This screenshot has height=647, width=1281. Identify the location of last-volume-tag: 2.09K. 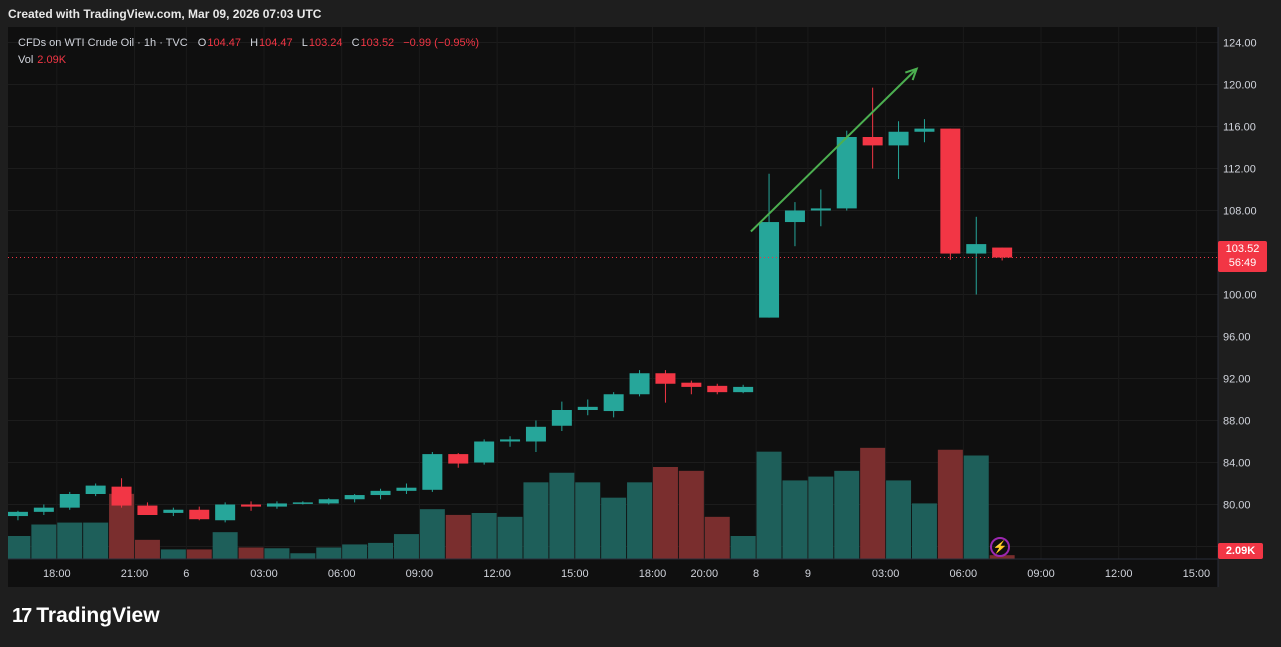
(1240, 551).